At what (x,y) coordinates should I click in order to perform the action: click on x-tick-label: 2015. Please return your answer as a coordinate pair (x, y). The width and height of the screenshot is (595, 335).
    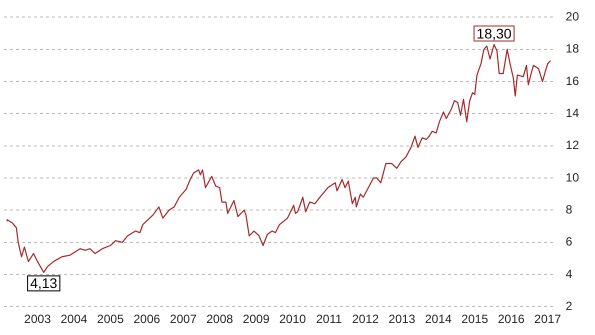
    Looking at the image, I should click on (474, 319).